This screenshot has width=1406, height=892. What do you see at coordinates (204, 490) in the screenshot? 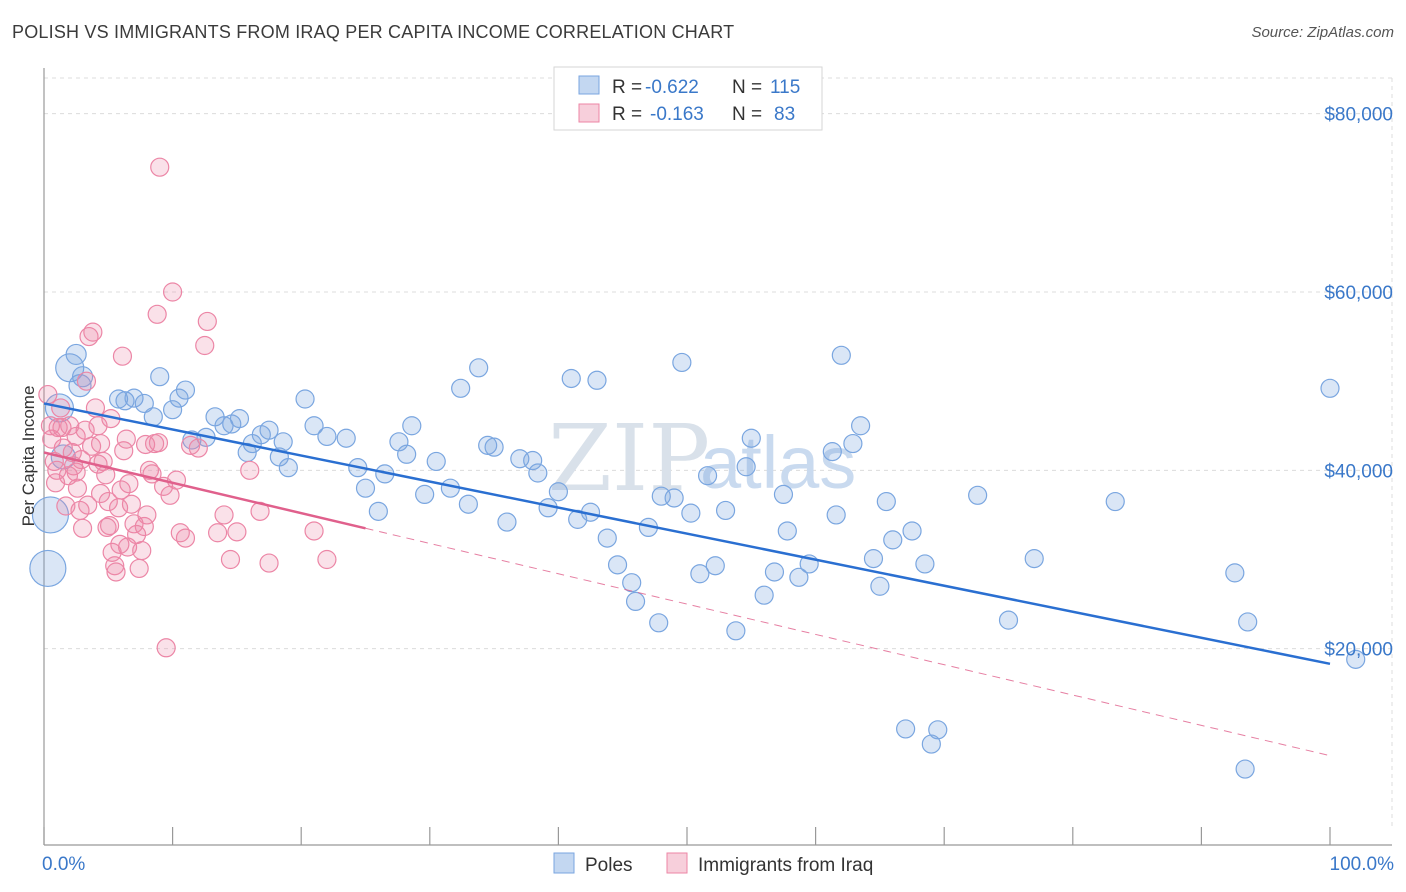
I see `trend-line-iraq` at bounding box center [204, 490].